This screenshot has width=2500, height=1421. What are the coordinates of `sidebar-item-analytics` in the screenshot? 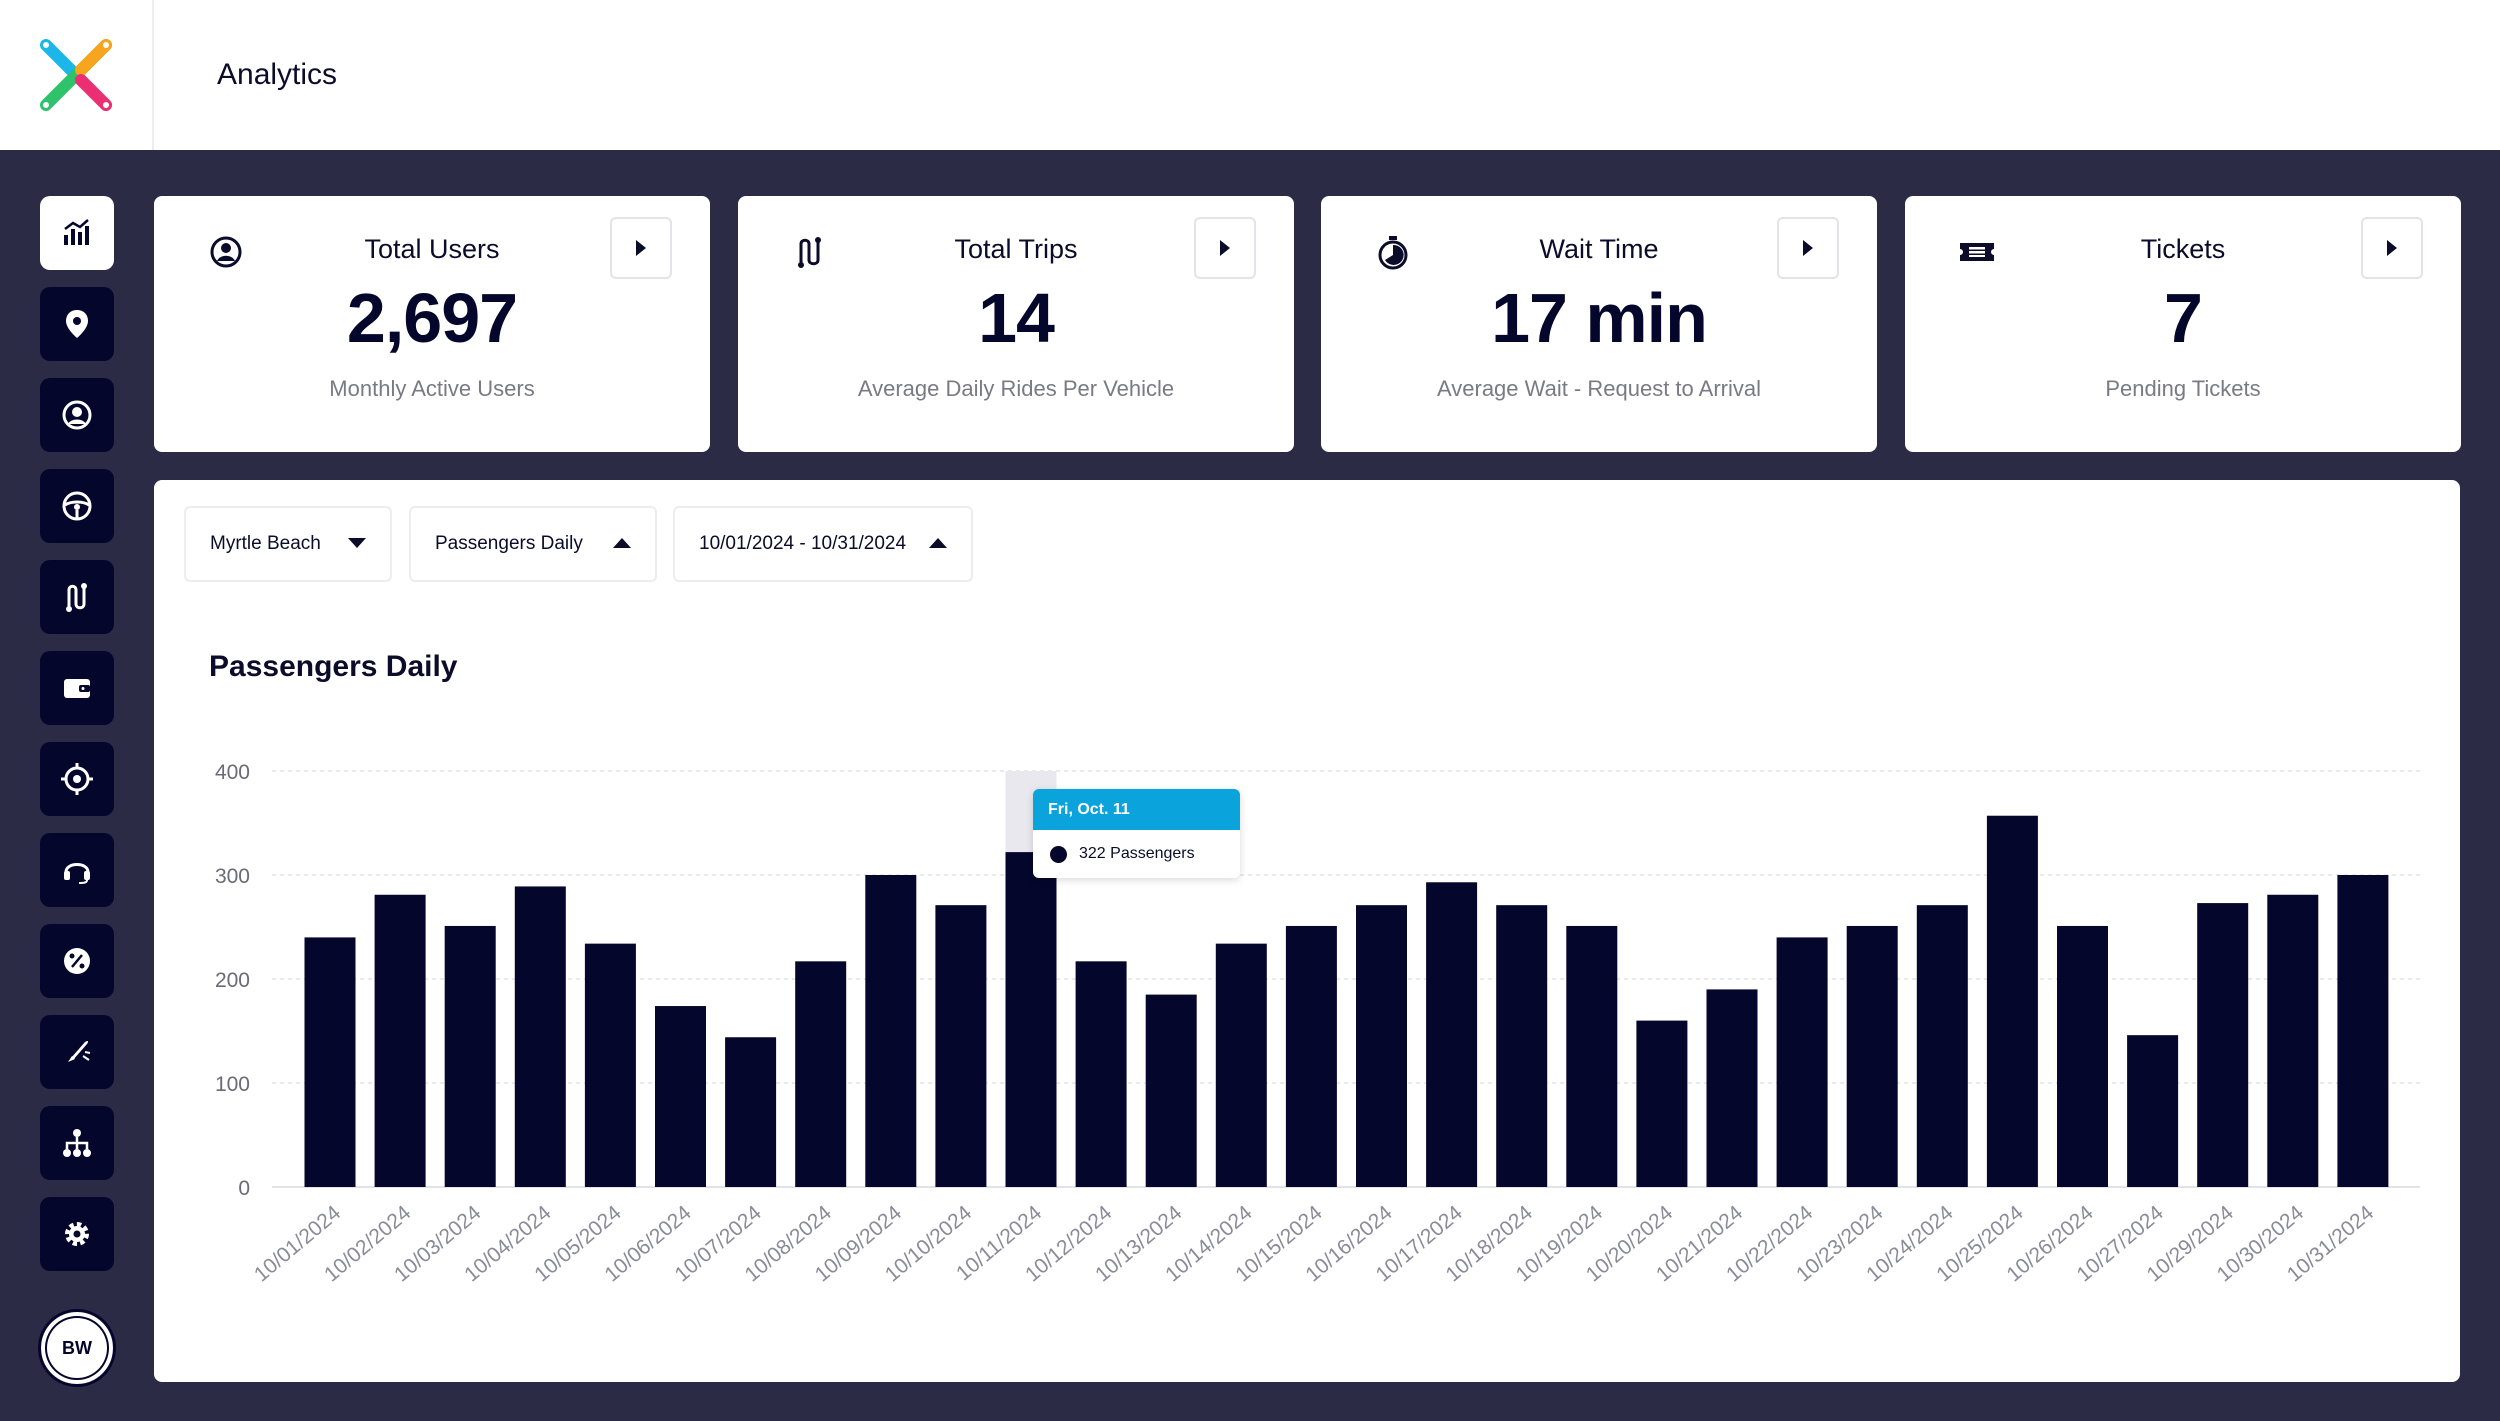 It's located at (77, 233).